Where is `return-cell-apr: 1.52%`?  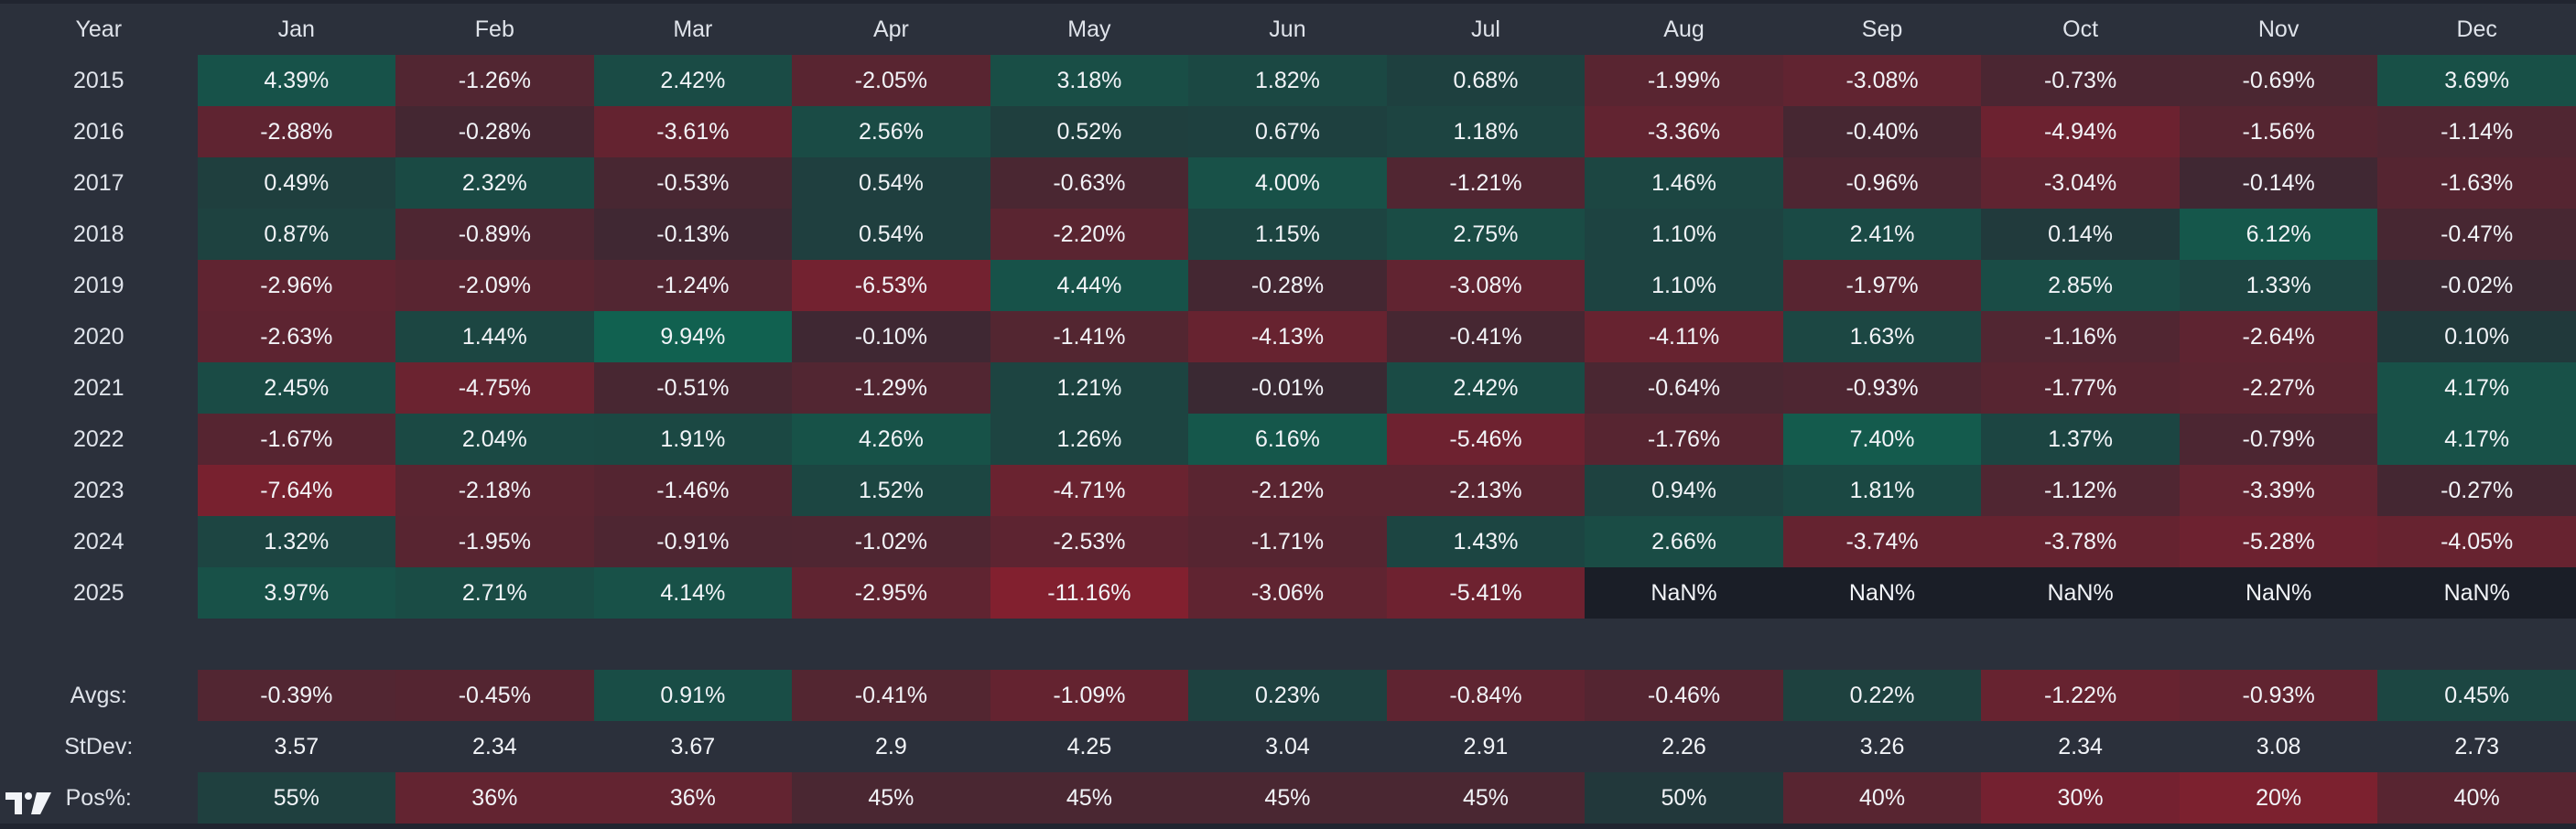 return-cell-apr: 1.52% is located at coordinates (891, 490).